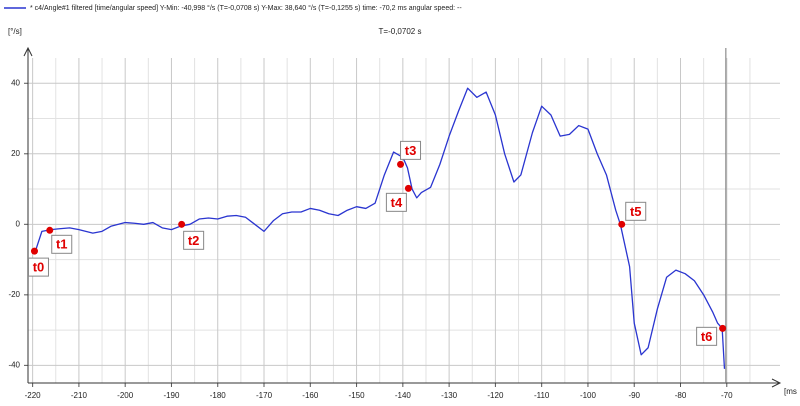 This screenshot has width=800, height=406. What do you see at coordinates (727, 395) in the screenshot?
I see `x-tick-label: -70` at bounding box center [727, 395].